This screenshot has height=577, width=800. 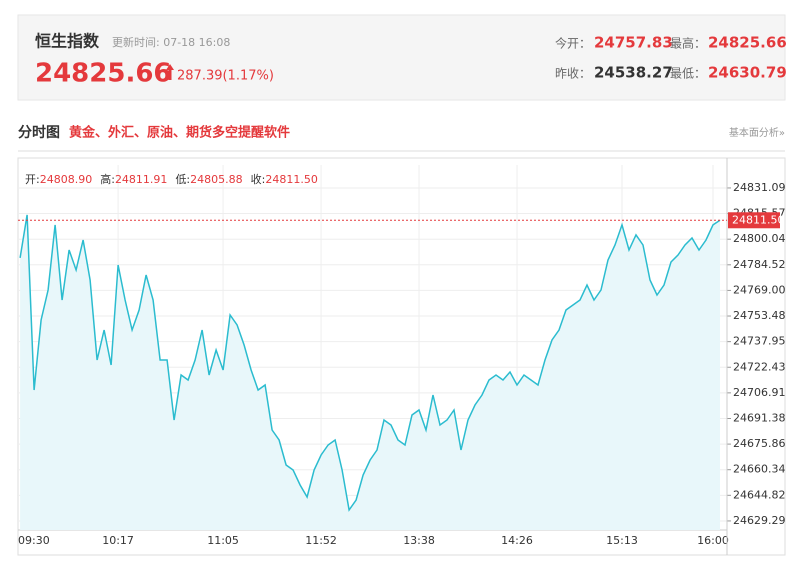 I want to click on stat-label: 最低：, so click(x=688, y=74).